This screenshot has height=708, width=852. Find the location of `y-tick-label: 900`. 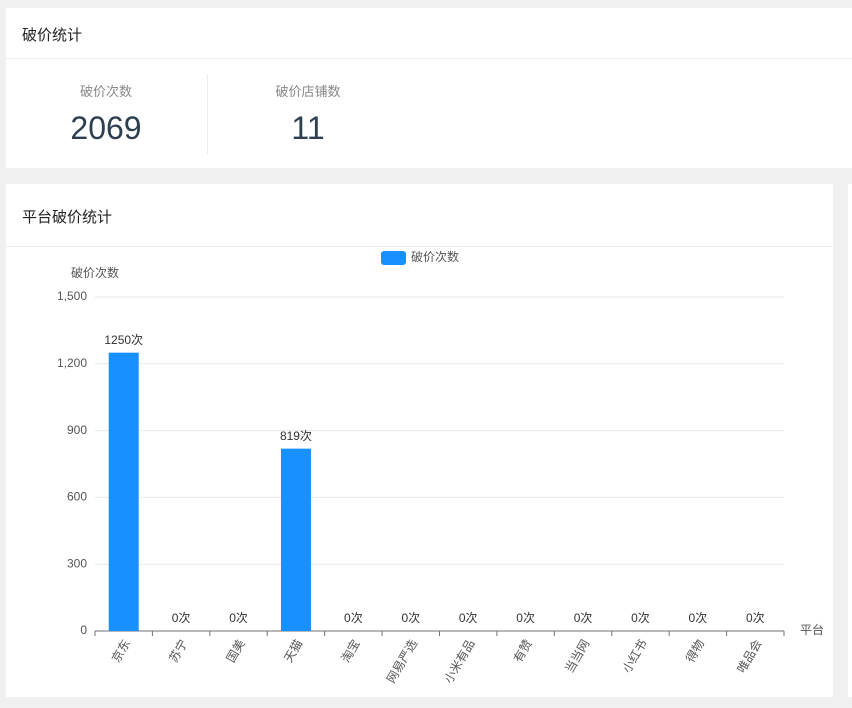

y-tick-label: 900 is located at coordinates (77, 430).